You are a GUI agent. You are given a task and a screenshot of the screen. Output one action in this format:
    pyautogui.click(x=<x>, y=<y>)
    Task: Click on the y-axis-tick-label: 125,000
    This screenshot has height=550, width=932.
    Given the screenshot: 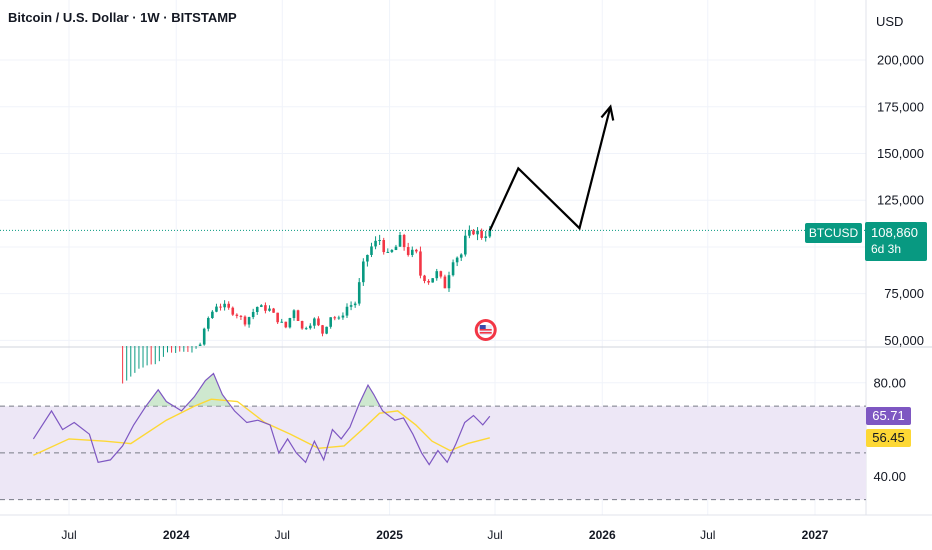 What is the action you would take?
    pyautogui.click(x=900, y=200)
    